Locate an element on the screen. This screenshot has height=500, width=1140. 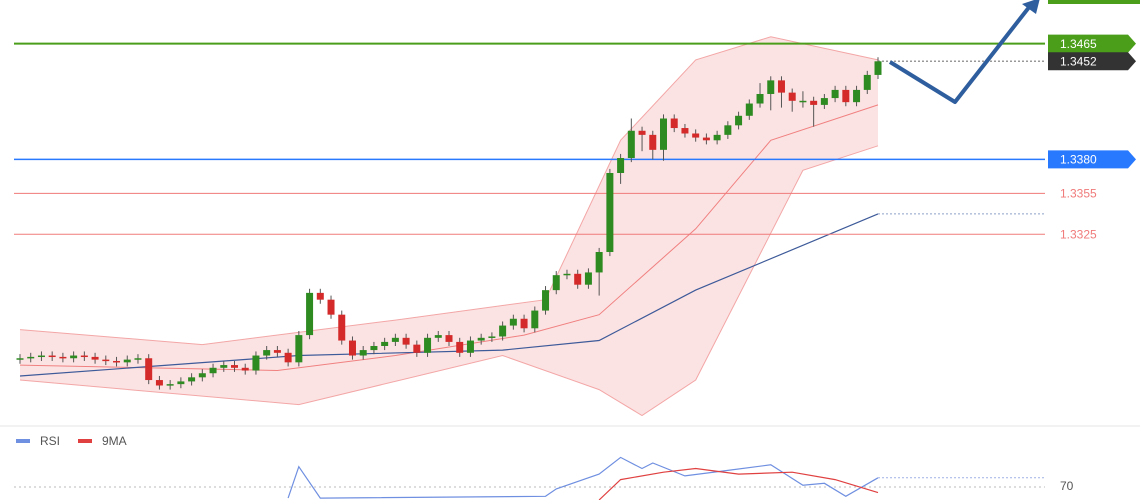
target-badge is located at coordinates (1094, 2).